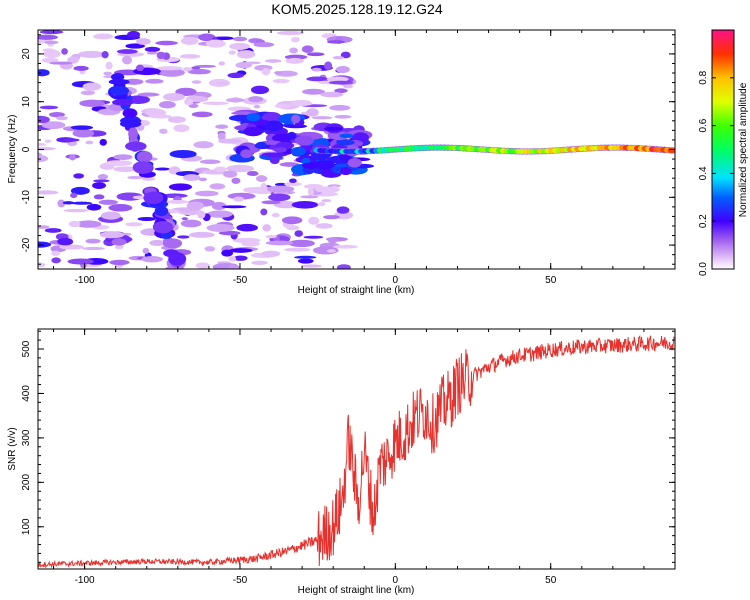 The image size is (750, 600). Describe the element at coordinates (703, 269) in the screenshot. I see `colorbar-tick-label: 0.0` at that location.